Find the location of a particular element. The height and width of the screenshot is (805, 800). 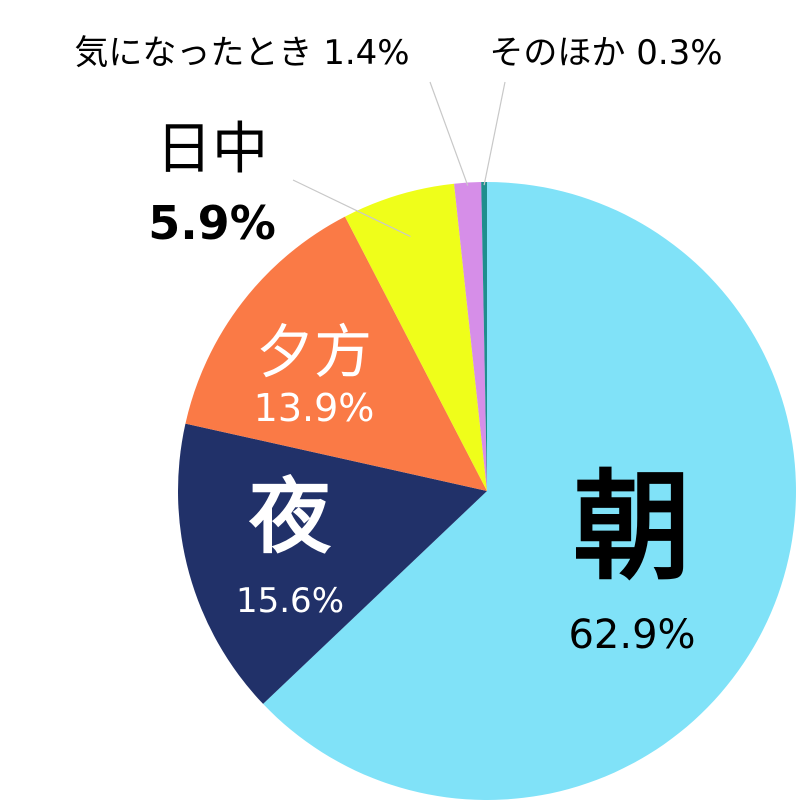

pie-slice-yoru is located at coordinates (333, 563).